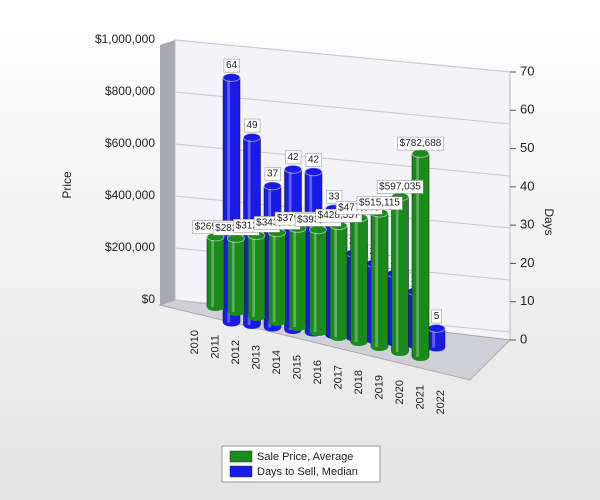  I want to click on y2-tick-label: 40, so click(527, 185).